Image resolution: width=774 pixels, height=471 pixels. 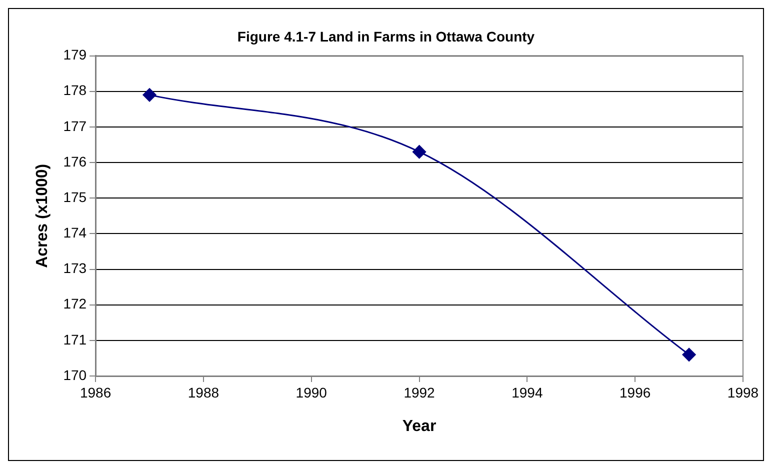 I want to click on x-axis-title: Year, so click(x=419, y=426).